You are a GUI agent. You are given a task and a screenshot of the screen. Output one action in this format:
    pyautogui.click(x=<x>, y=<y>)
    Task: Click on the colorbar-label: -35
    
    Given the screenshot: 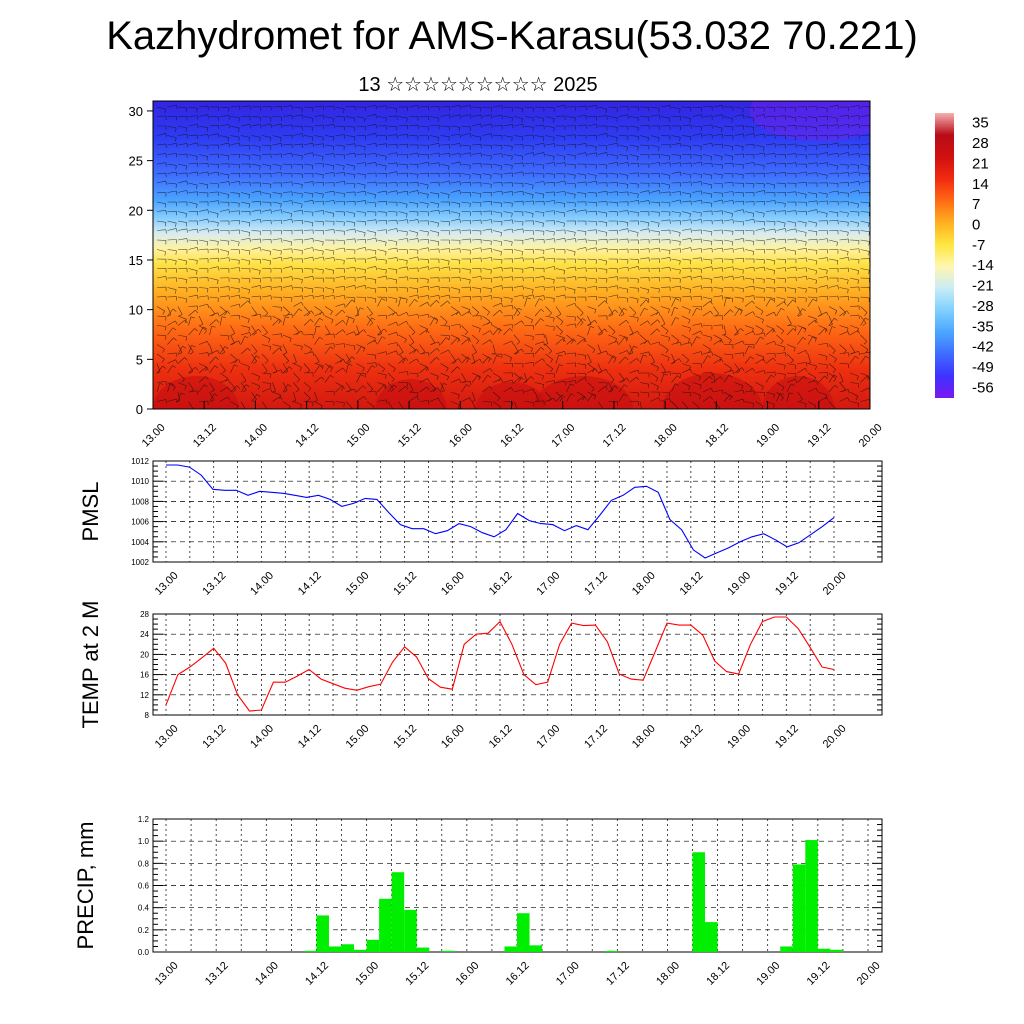 What is the action you would take?
    pyautogui.click(x=983, y=326)
    